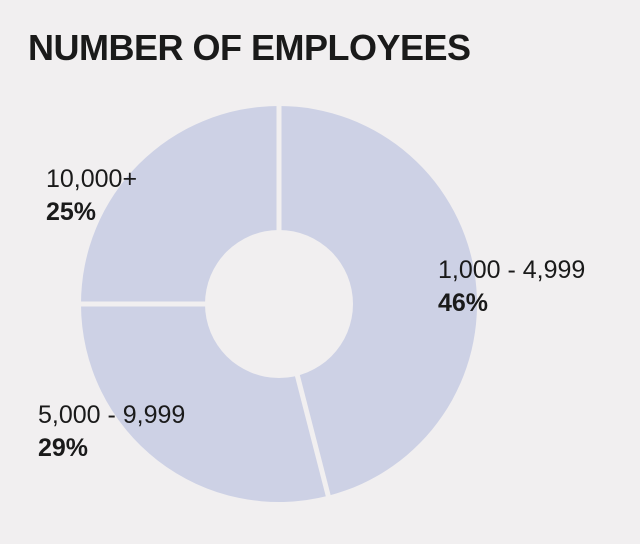  I want to click on slice-label-1: 1,000 - 4,999, so click(511, 270).